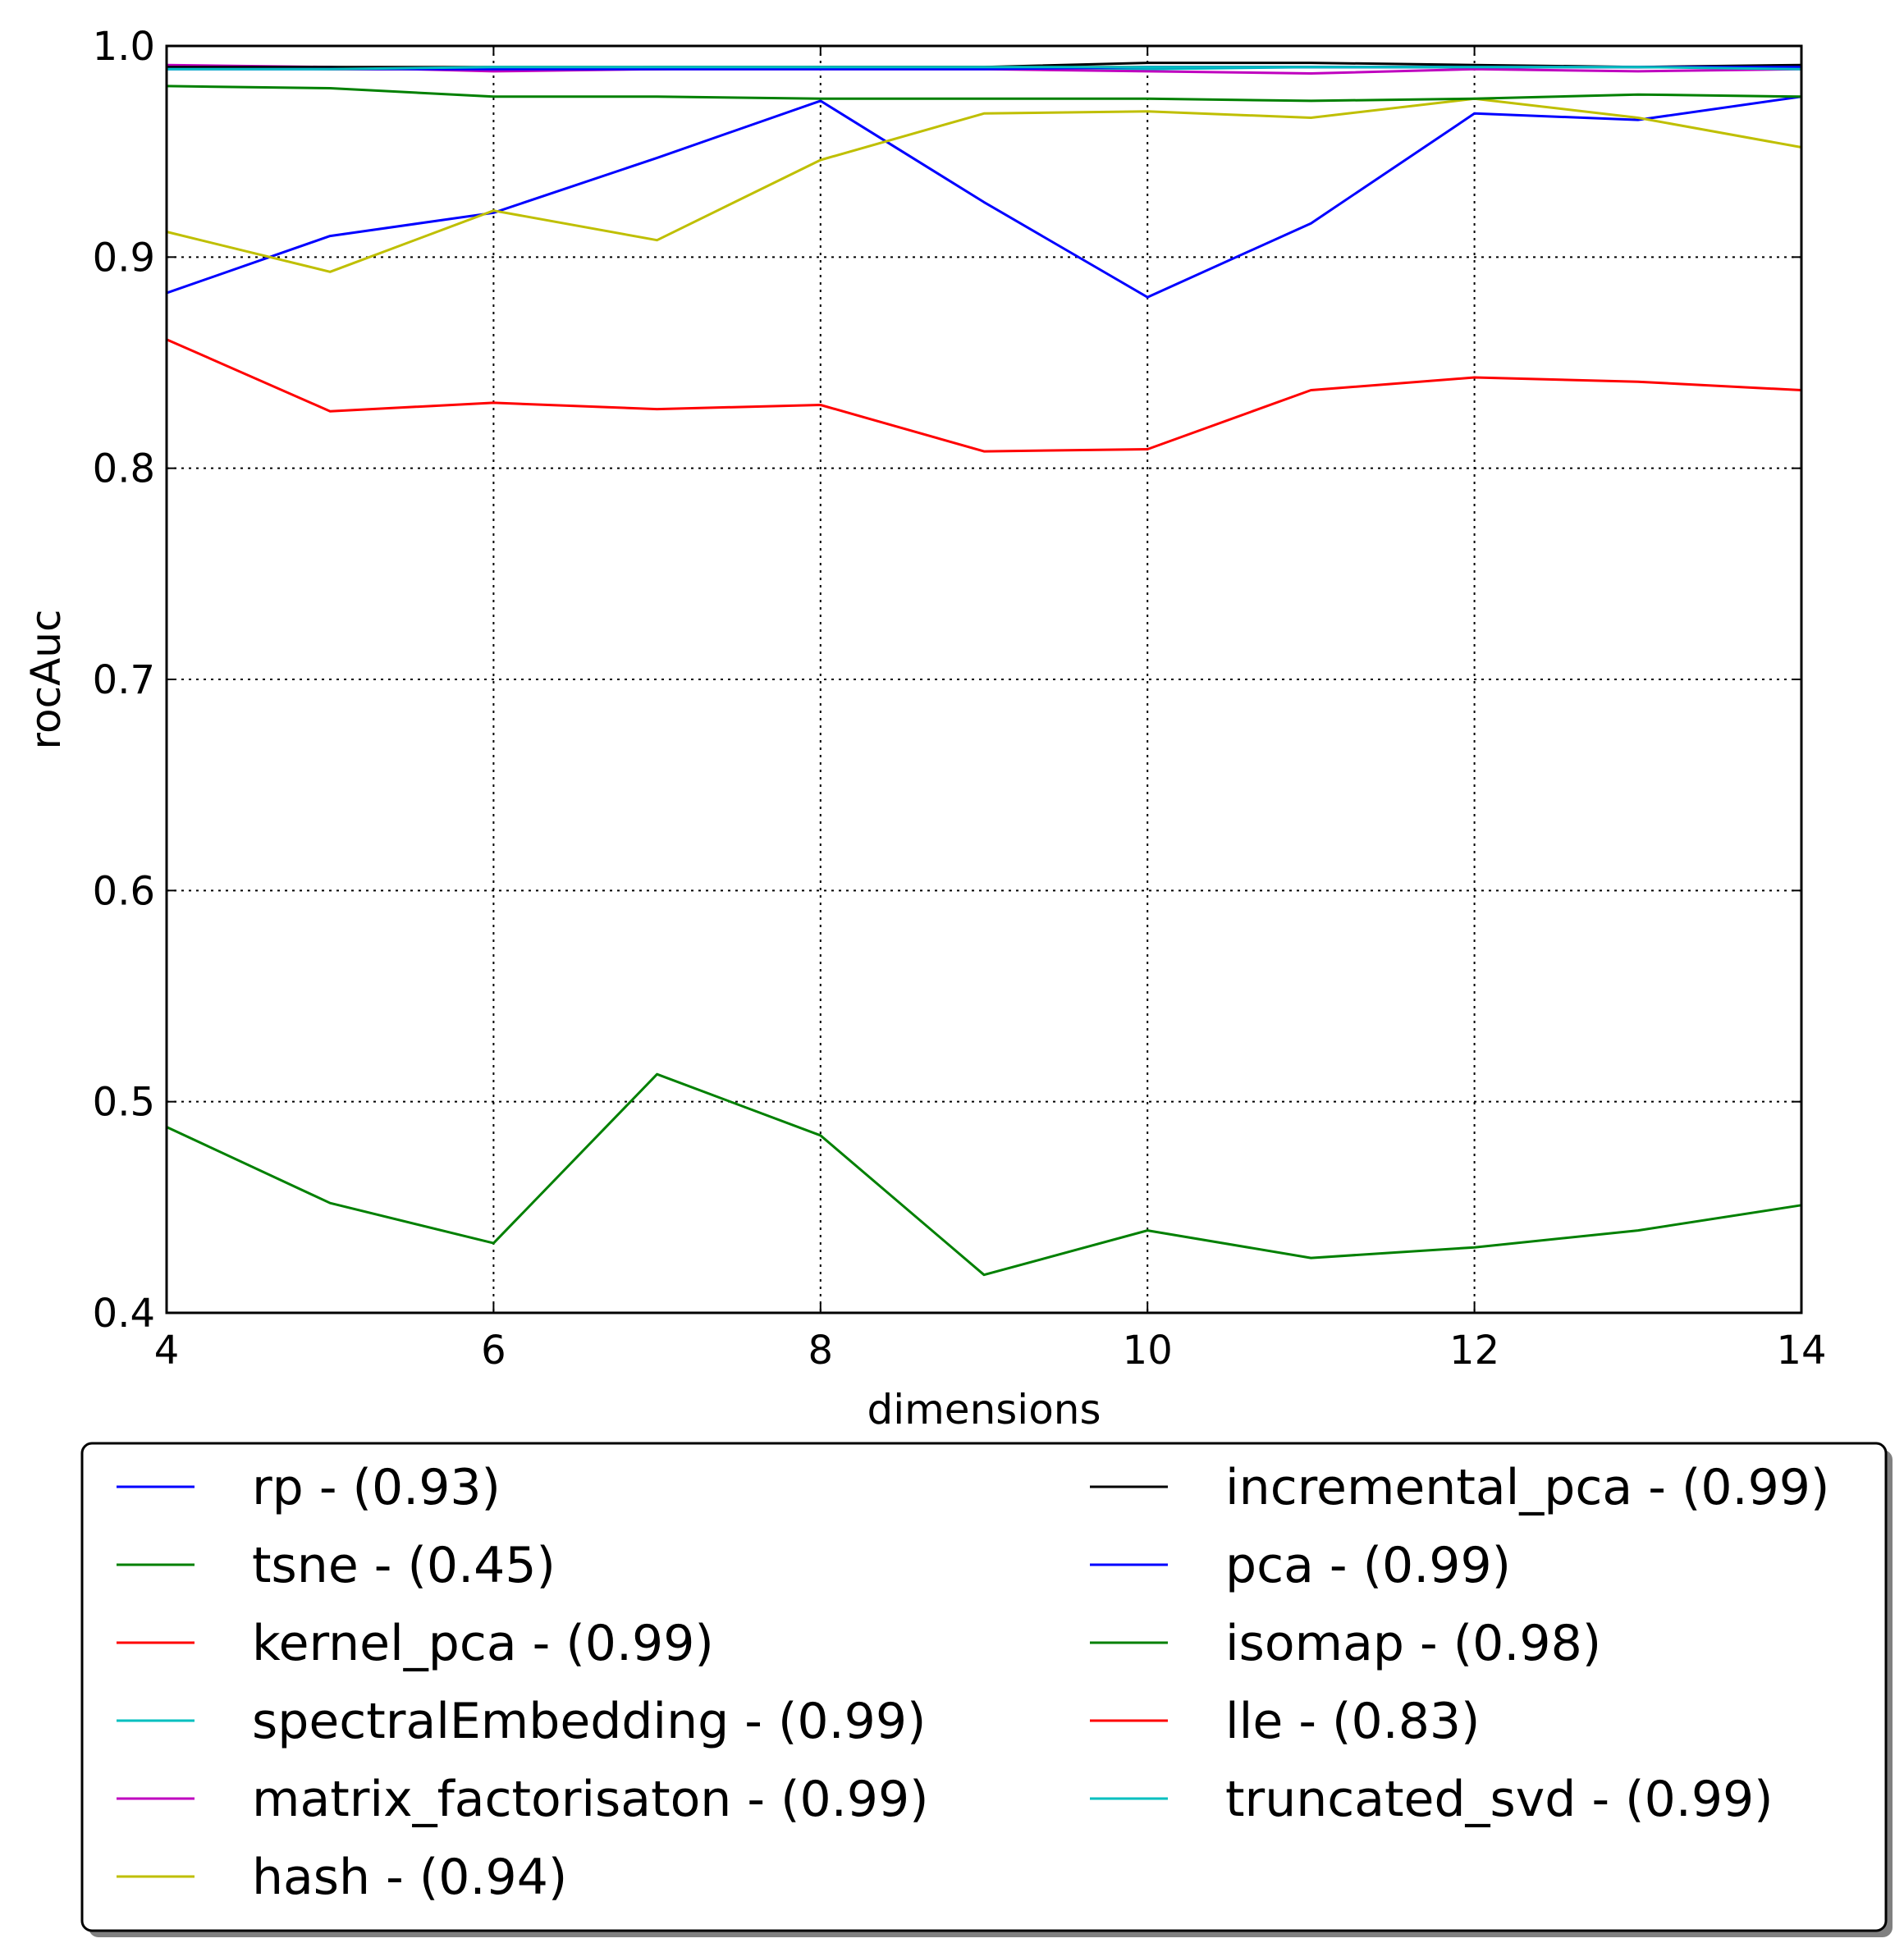 Image resolution: width=1904 pixels, height=1943 pixels. Describe the element at coordinates (124, 1314) in the screenshot. I see `y-tick-label: 0.4` at that location.